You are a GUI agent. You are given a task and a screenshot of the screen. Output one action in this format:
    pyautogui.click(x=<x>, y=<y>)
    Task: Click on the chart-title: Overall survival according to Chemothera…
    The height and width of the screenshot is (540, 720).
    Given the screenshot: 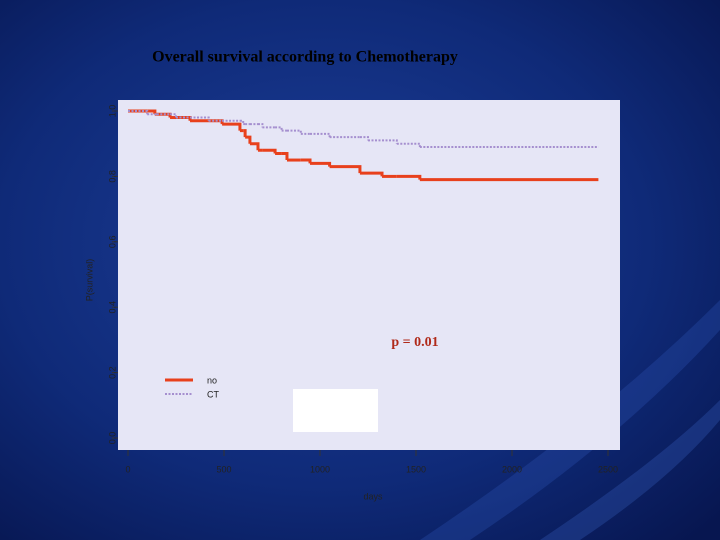 What is the action you would take?
    pyautogui.click(x=305, y=57)
    